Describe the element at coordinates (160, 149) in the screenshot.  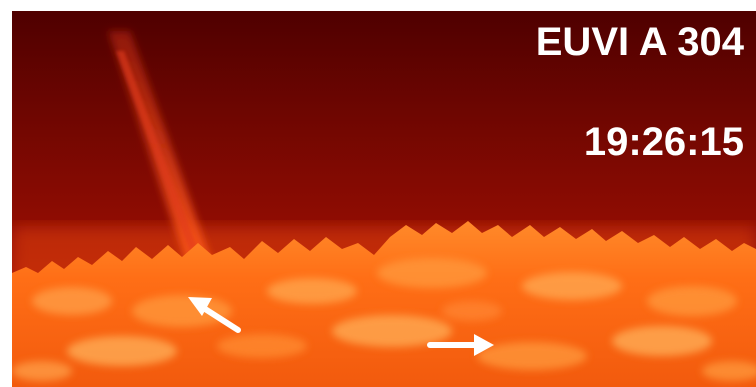
I see `coronal-jet` at that location.